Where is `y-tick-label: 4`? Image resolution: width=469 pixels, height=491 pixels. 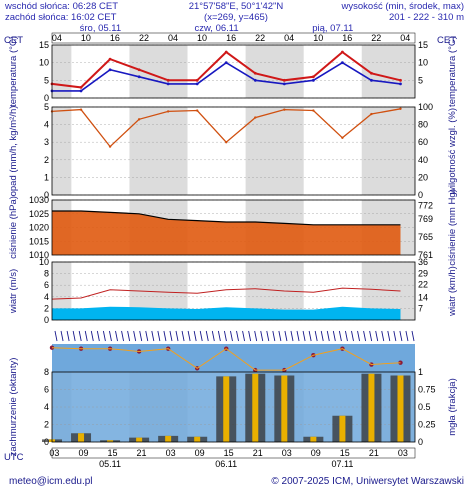 y-tick-label: 4 is located at coordinates (46, 407).